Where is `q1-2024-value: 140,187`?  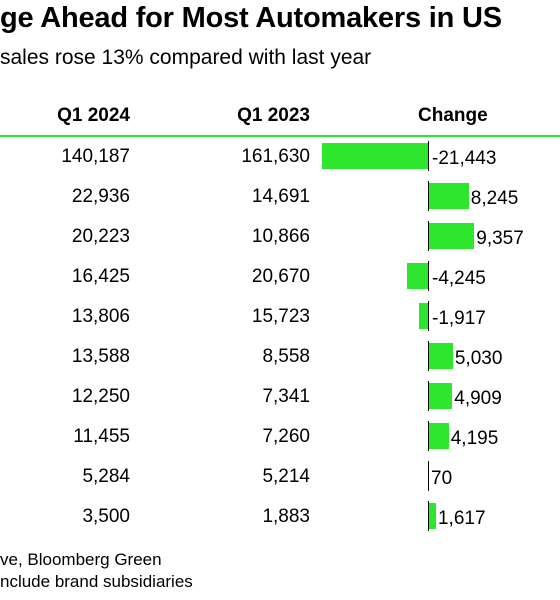
q1-2024-value: 140,187 is located at coordinates (95, 156).